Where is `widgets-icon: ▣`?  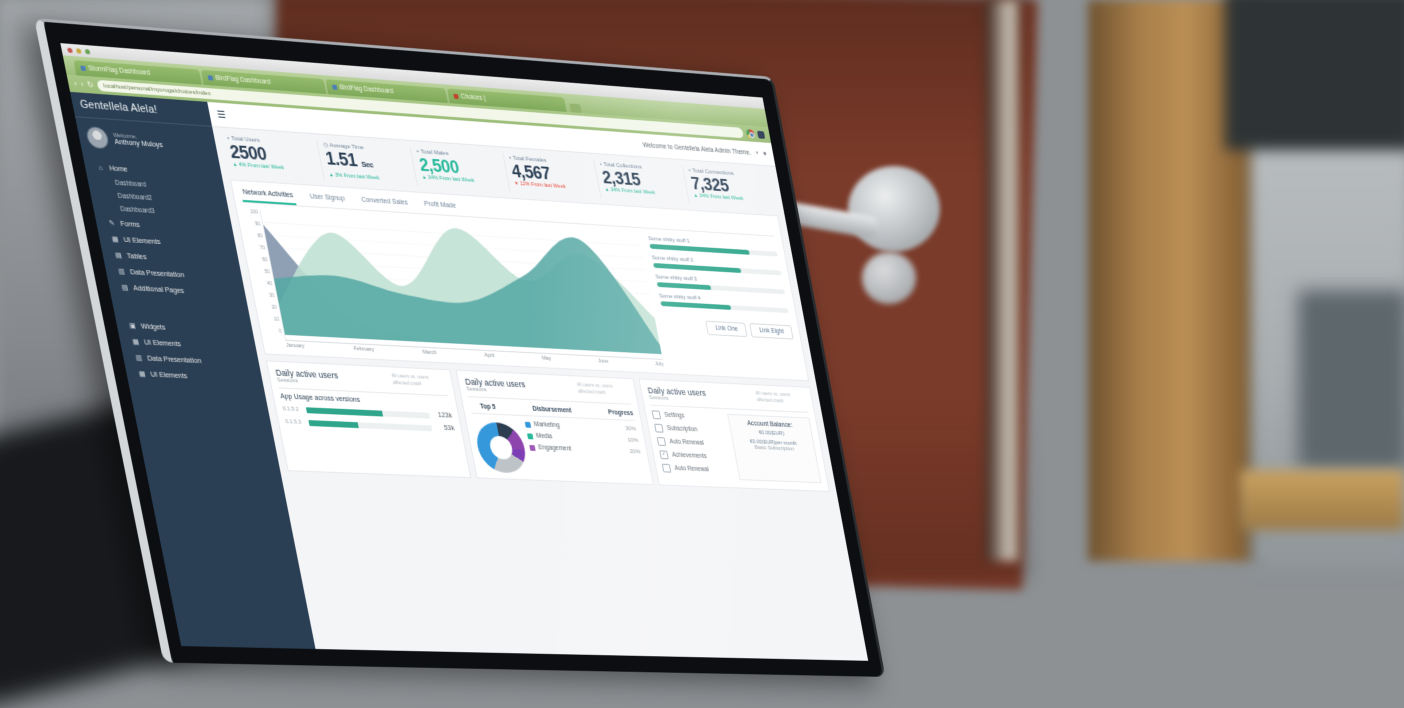
widgets-icon: ▣ is located at coordinates (132, 326).